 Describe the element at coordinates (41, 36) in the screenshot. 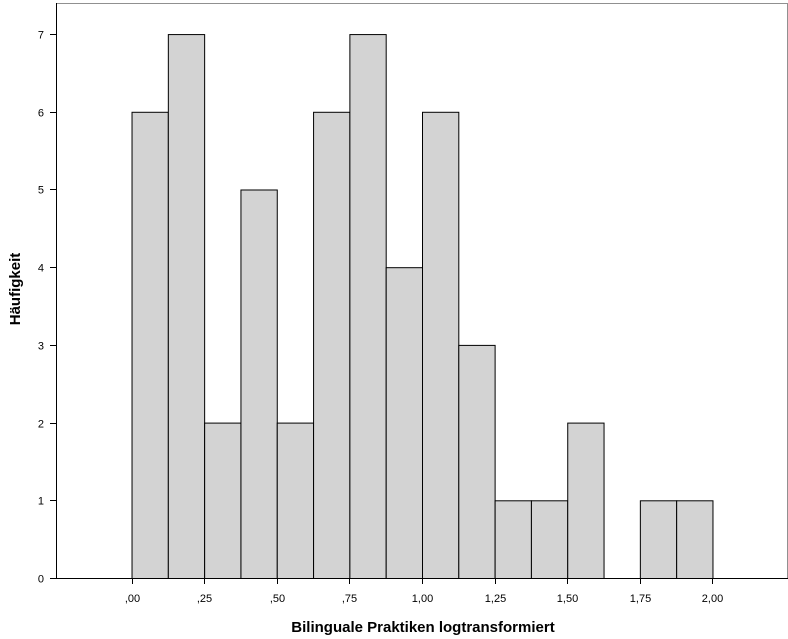

I see `y-tick-label: 7` at that location.